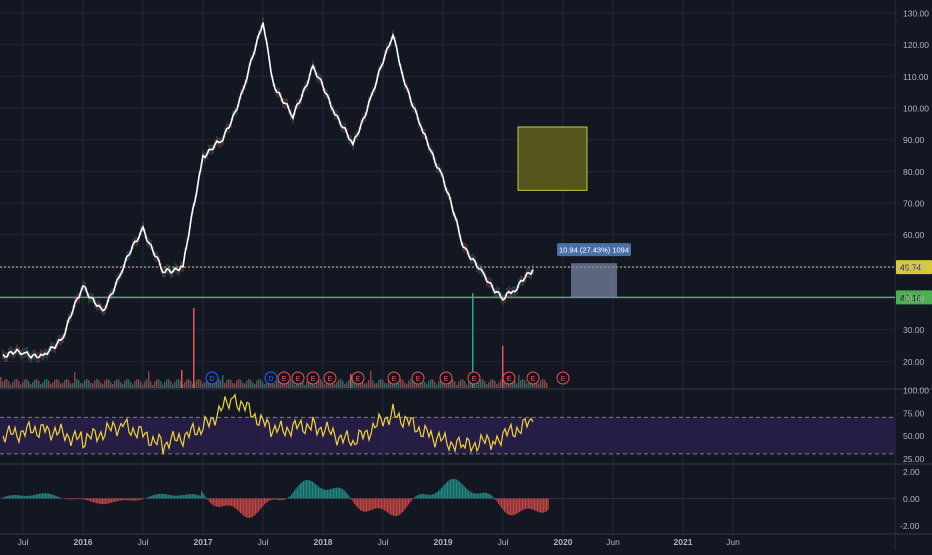 The width and height of the screenshot is (932, 555). I want to click on price-tick-label: 20.00, so click(914, 362).